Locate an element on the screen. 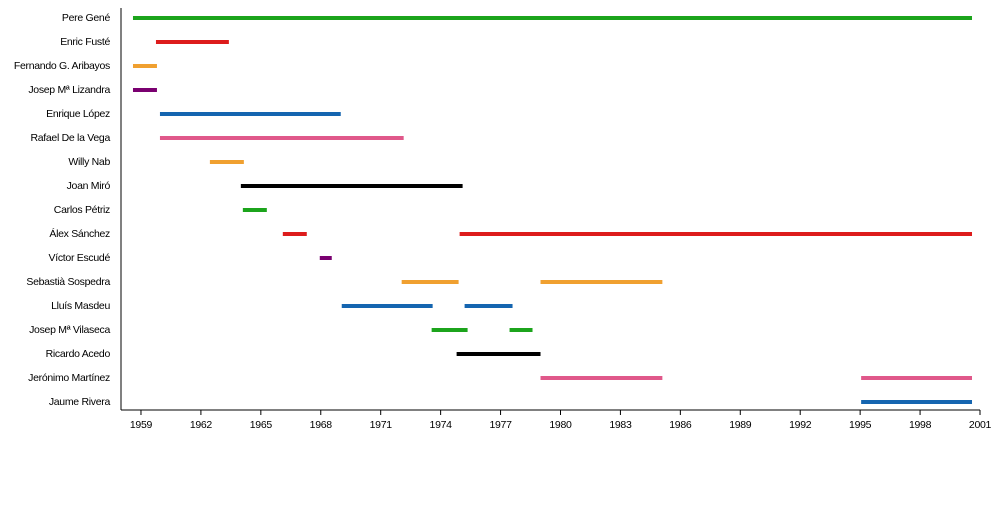 The width and height of the screenshot is (1000, 530). x-tick-label: 1980 is located at coordinates (560, 425).